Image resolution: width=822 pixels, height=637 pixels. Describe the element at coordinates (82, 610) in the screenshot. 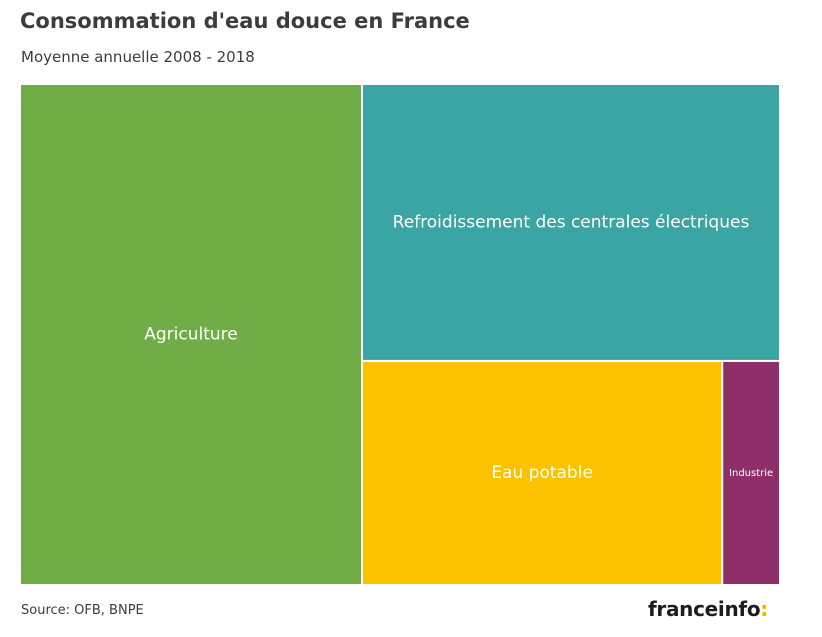

I see `source-note: Source: OFB, BNPE` at that location.